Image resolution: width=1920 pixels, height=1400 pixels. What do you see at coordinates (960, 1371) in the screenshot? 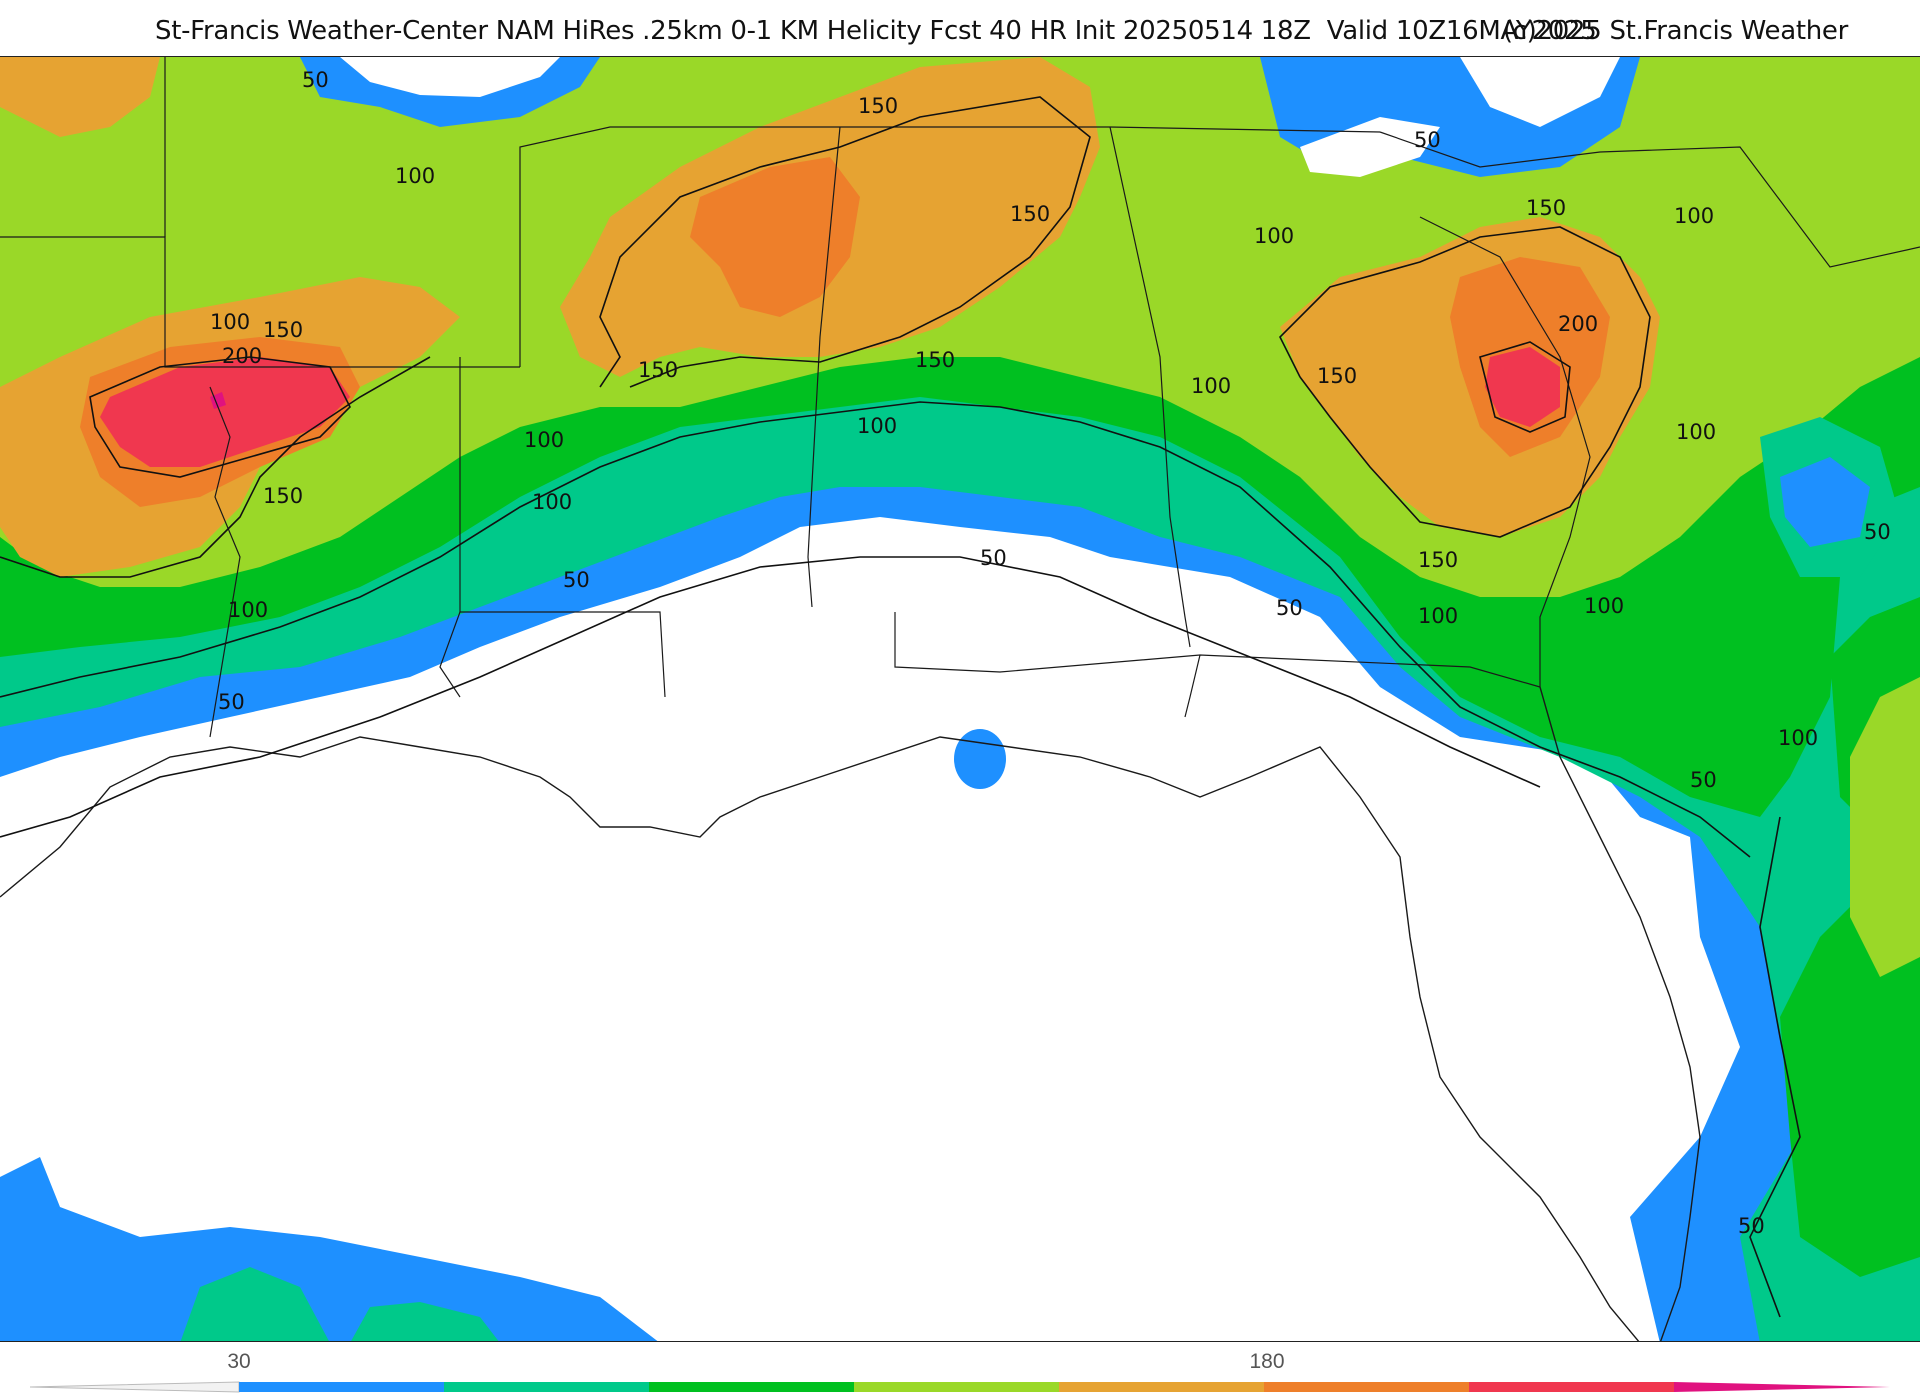
I see `color-legend: 30 180` at bounding box center [960, 1371].